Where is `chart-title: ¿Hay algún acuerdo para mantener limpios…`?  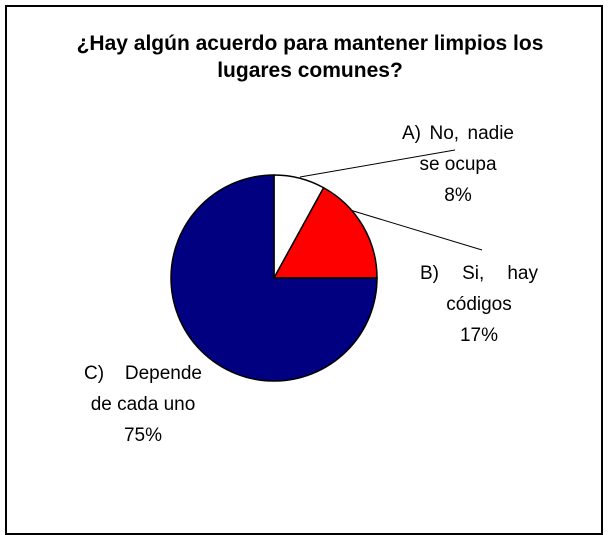 chart-title: ¿Hay algún acuerdo para mantener limpios… is located at coordinates (310, 57).